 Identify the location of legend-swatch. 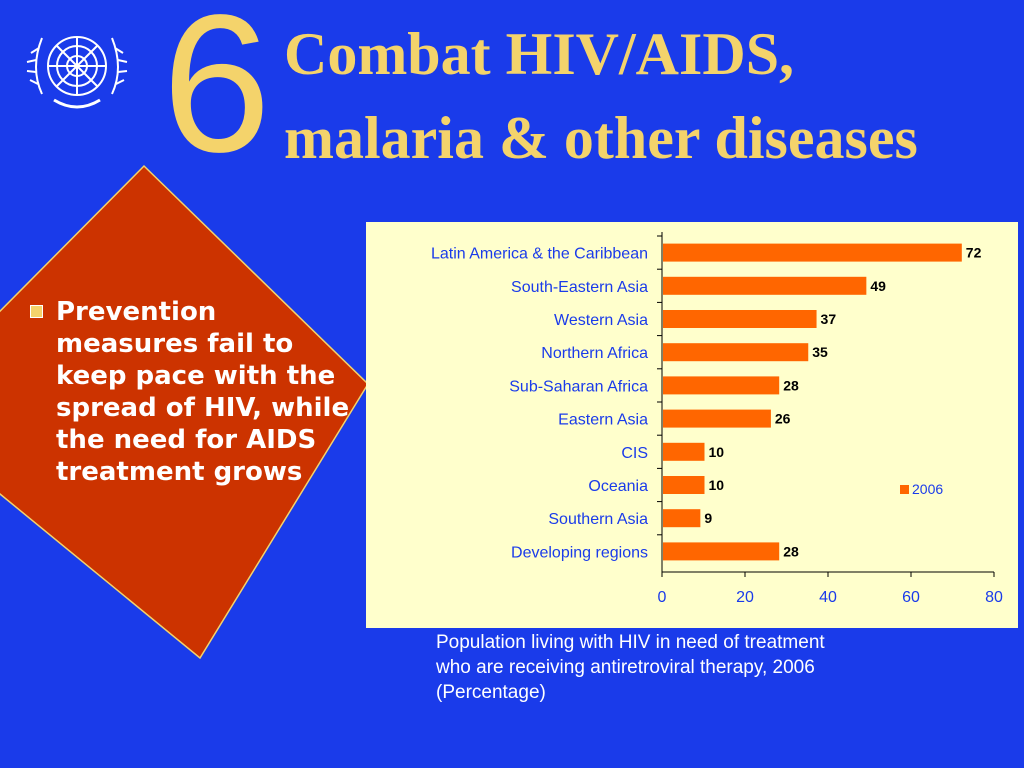
(904, 489).